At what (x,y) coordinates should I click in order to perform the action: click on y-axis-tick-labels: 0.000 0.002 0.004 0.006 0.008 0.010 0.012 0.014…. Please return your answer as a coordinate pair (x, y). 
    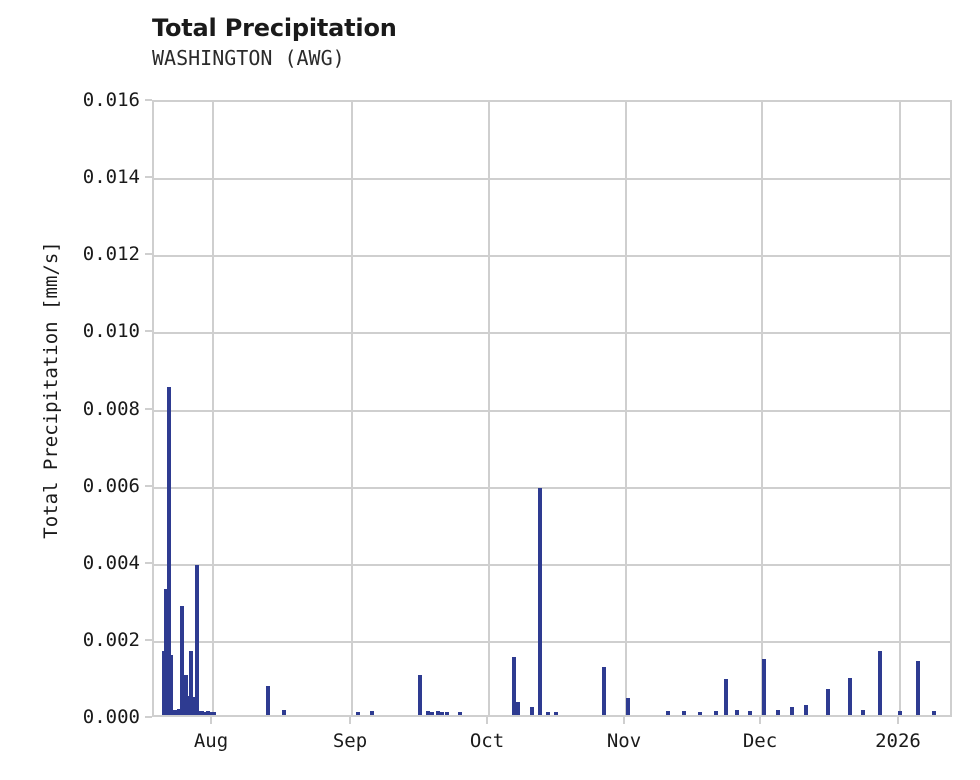
    Looking at the image, I should click on (70, 390).